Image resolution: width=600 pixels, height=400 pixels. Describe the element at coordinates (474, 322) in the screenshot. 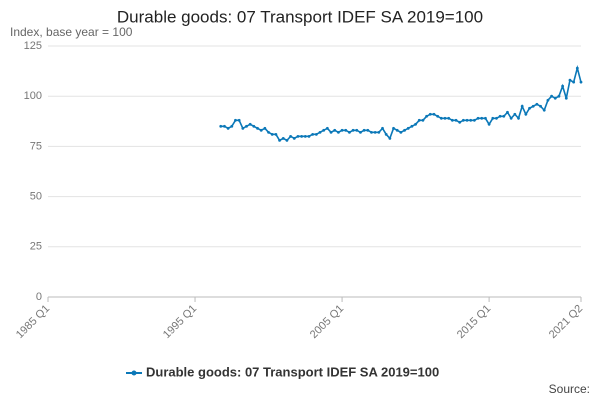

I see `x-tick-label: 2015 Q1` at that location.